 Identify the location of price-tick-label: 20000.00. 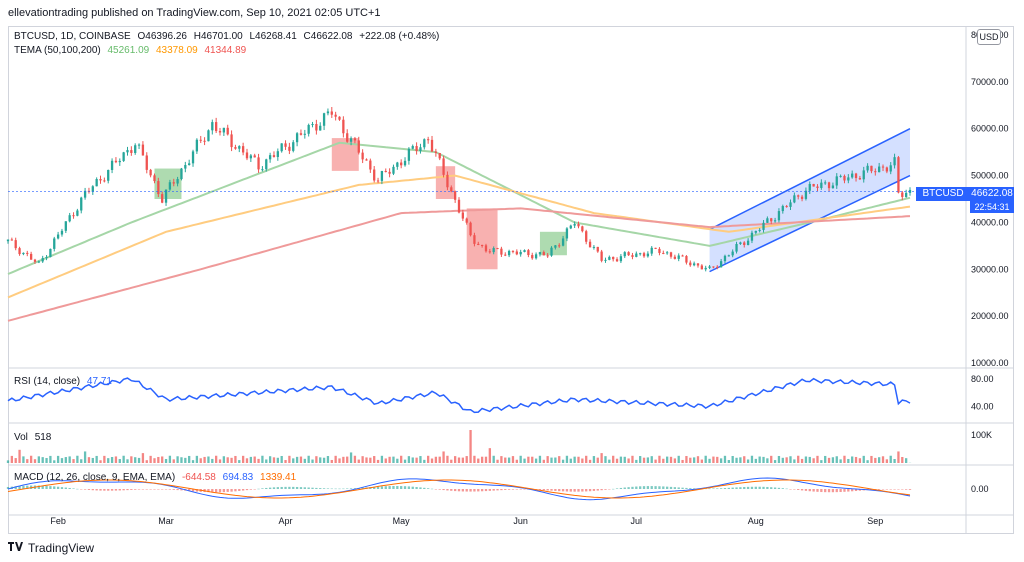
(990, 316).